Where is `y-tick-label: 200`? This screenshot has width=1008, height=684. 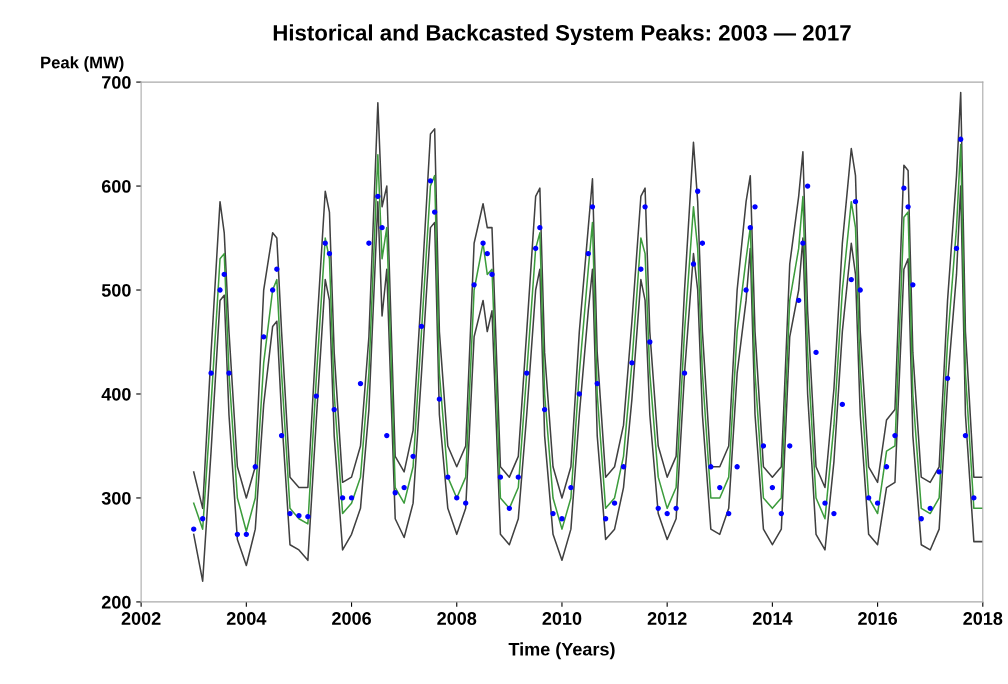
y-tick-label: 200 is located at coordinates (116, 602).